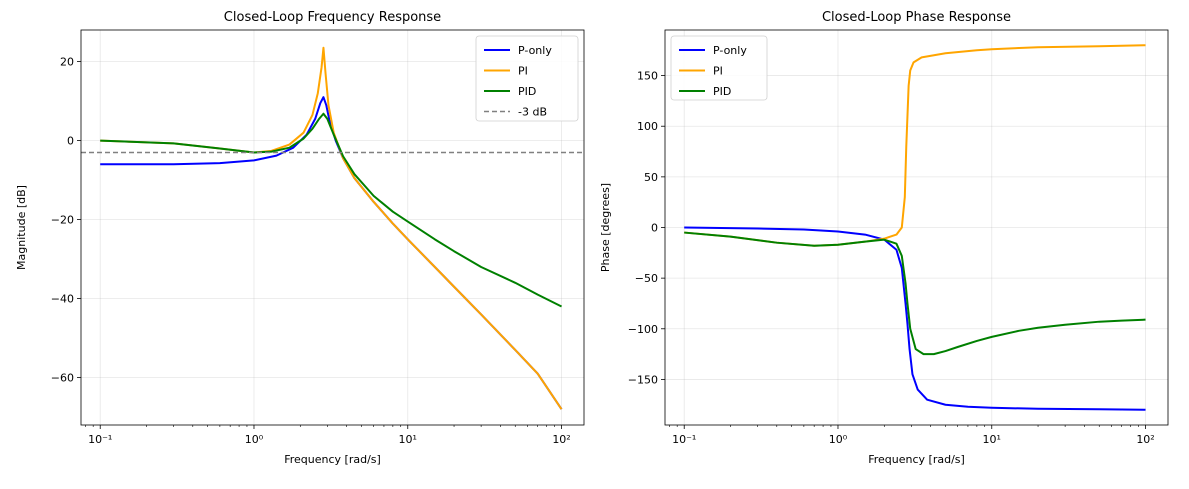  I want to click on series-line-pid, so click(915, 293).